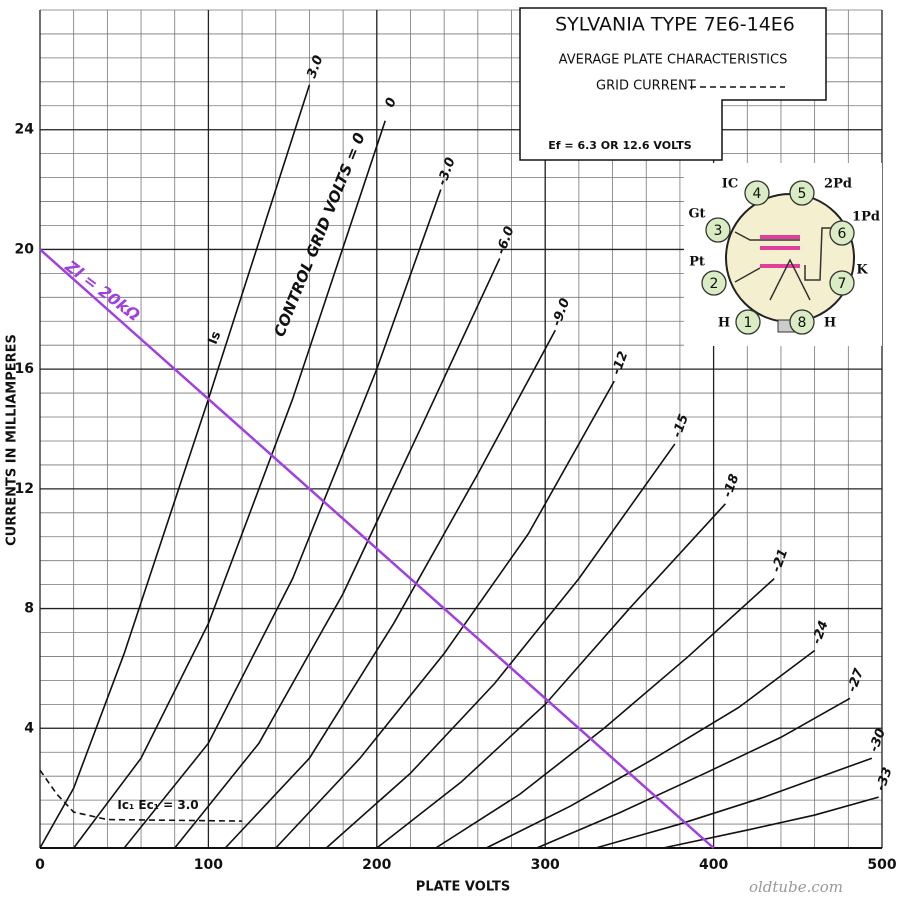 The height and width of the screenshot is (900, 900). I want to click on chart-subtitle: AVERAGE PLATE CHARACTERISTICS, so click(673, 60).